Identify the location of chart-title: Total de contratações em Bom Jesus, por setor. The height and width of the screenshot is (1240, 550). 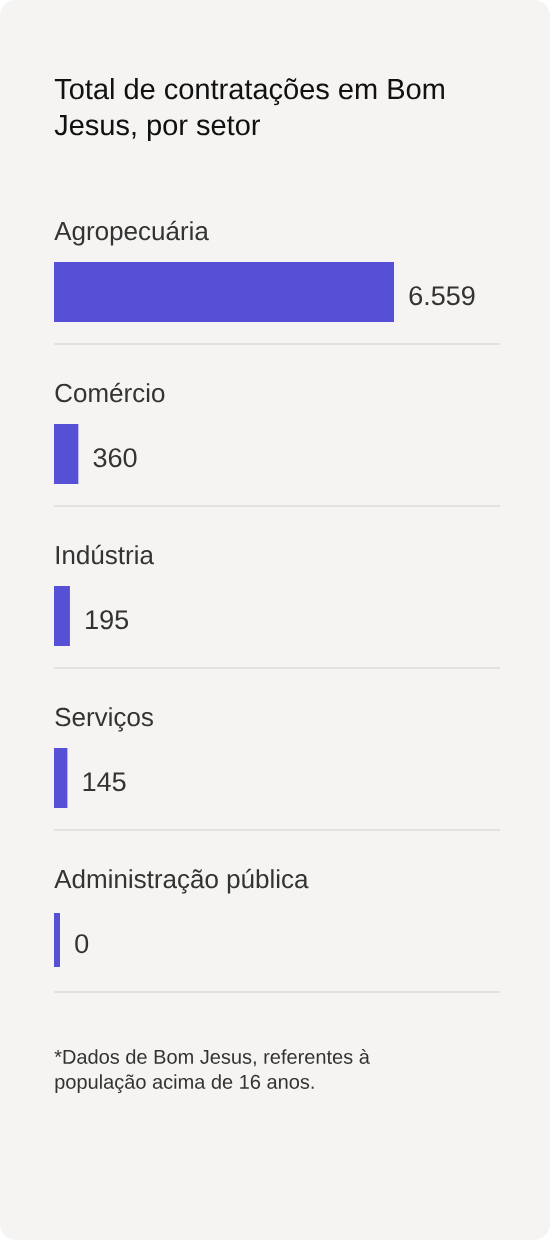
(249, 110).